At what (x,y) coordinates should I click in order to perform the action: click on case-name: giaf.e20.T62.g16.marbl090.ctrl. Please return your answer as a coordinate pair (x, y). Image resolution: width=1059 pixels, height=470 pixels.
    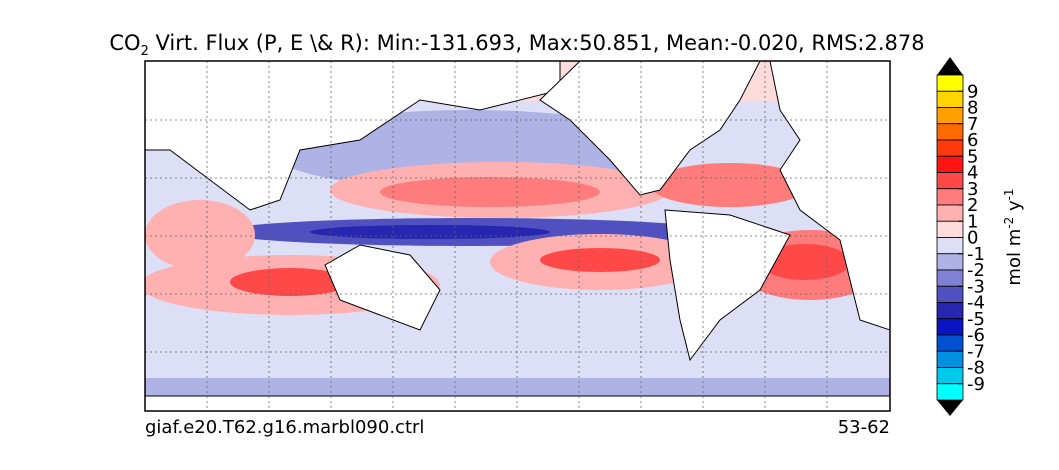
    Looking at the image, I should click on (284, 427).